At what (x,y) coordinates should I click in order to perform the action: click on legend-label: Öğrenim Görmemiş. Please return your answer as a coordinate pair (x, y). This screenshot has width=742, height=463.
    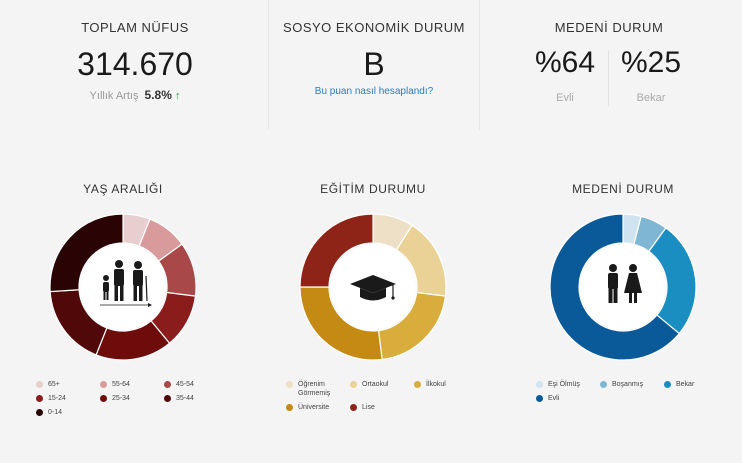
    Looking at the image, I should click on (314, 389).